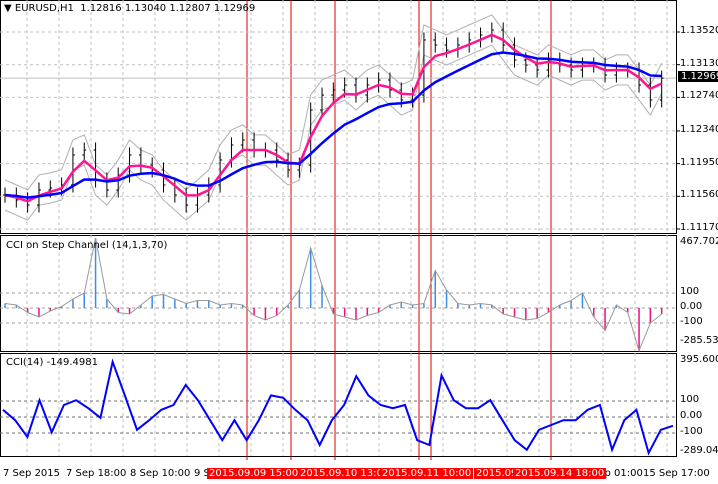 The width and height of the screenshot is (718, 484). I want to click on axis-label: 1.12969, so click(698, 77).